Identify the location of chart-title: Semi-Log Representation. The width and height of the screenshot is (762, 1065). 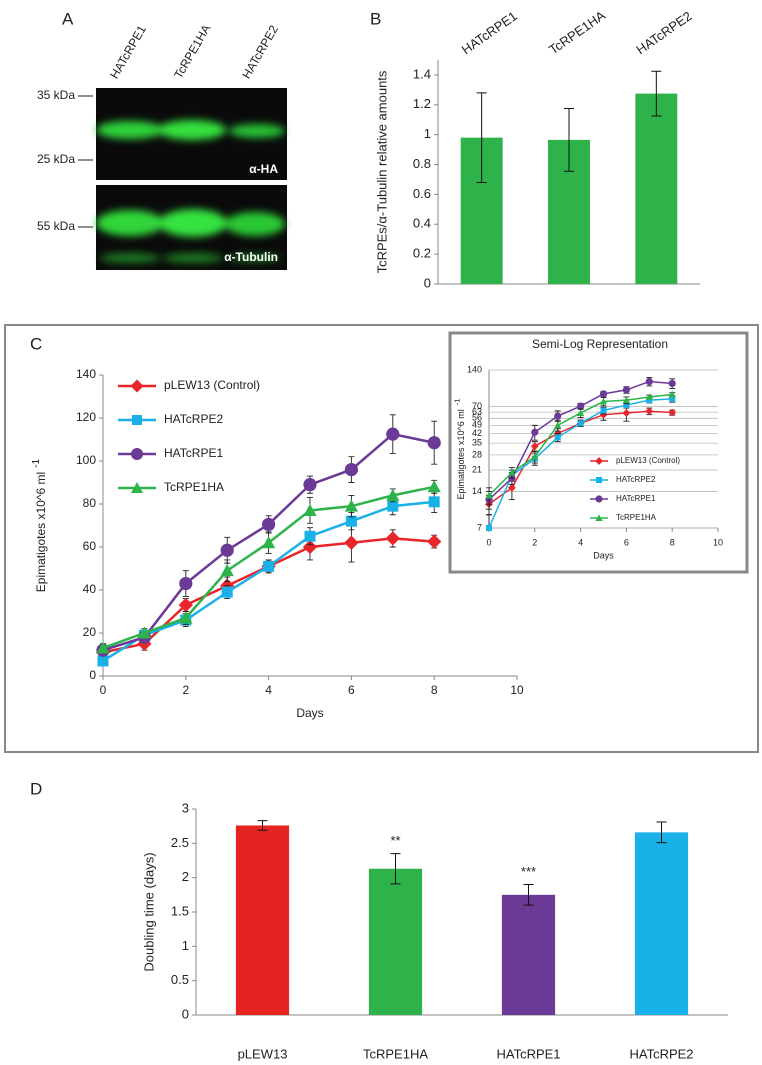
(600, 344).